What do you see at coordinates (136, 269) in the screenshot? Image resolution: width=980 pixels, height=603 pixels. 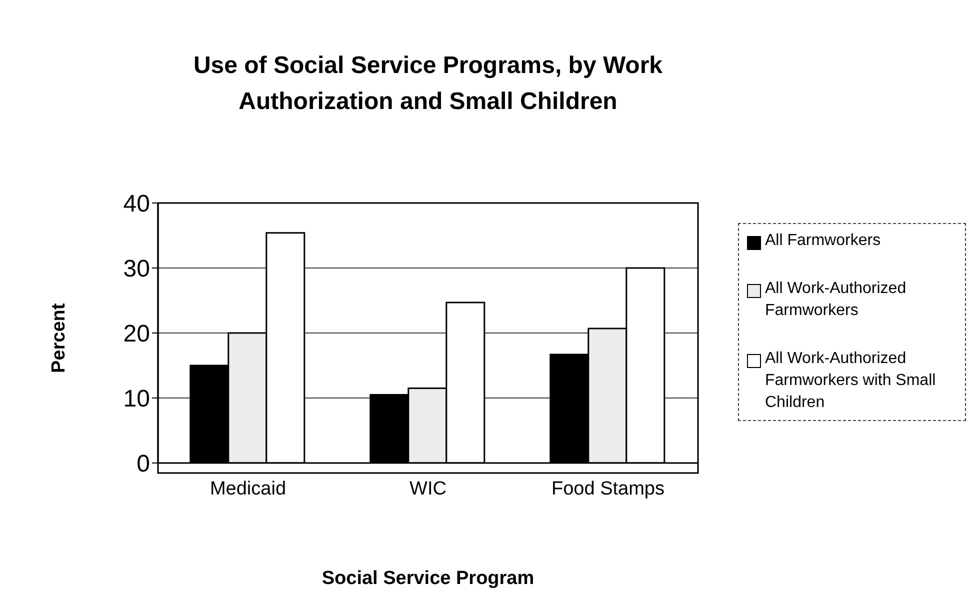 I see `y-tick-label: 30` at bounding box center [136, 269].